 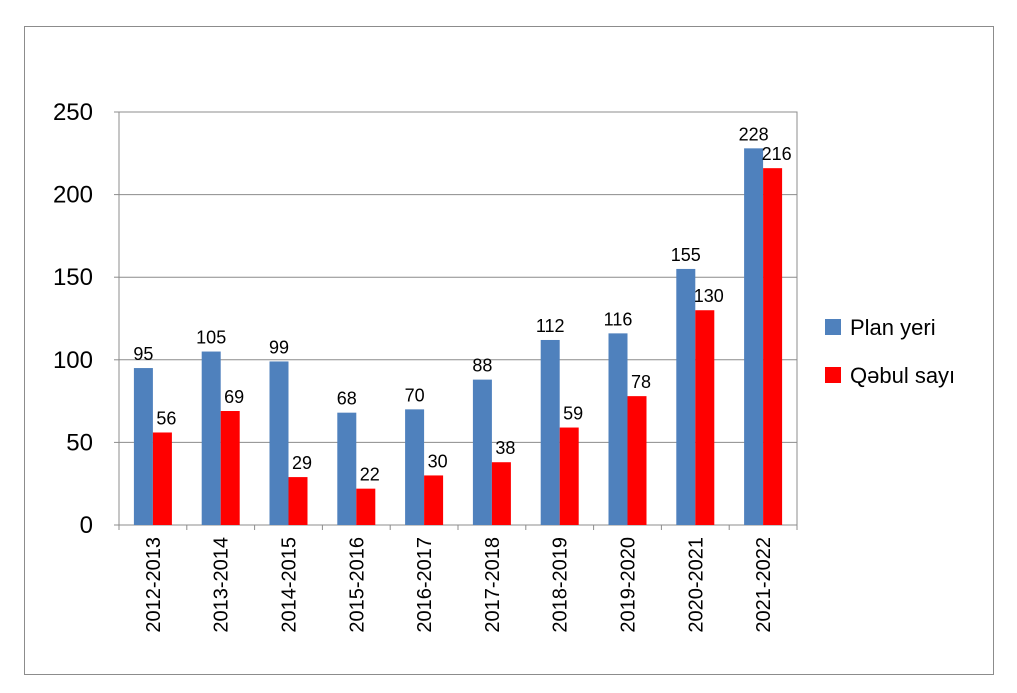 What do you see at coordinates (425, 585) in the screenshot?
I see `x-tick-label: 2016-2017` at bounding box center [425, 585].